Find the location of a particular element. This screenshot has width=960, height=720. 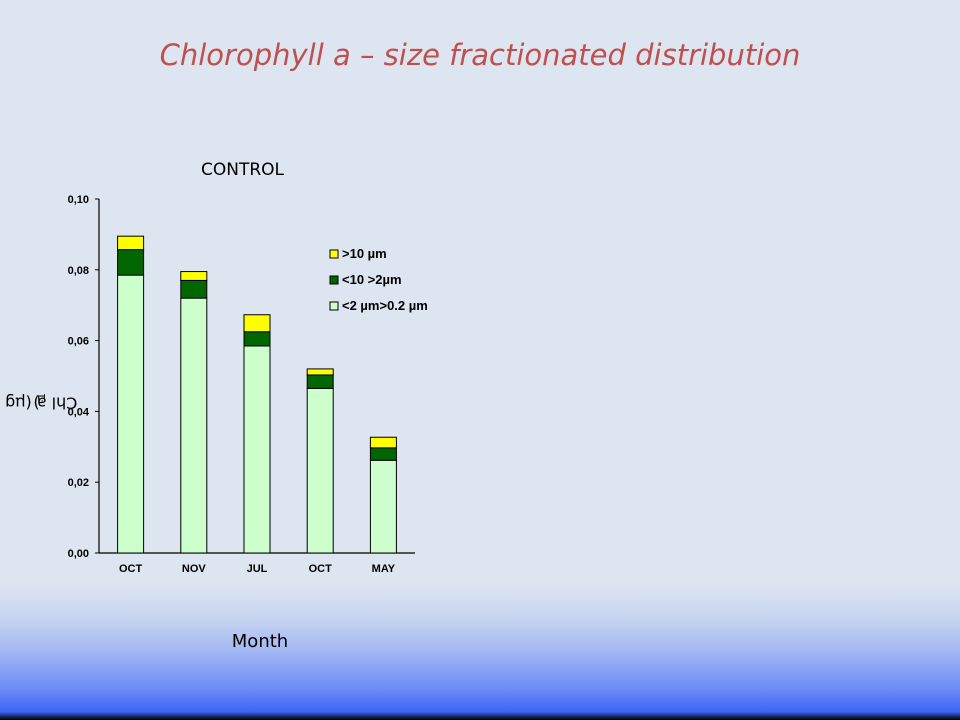

legend-label: >10 µm is located at coordinates (364, 253).